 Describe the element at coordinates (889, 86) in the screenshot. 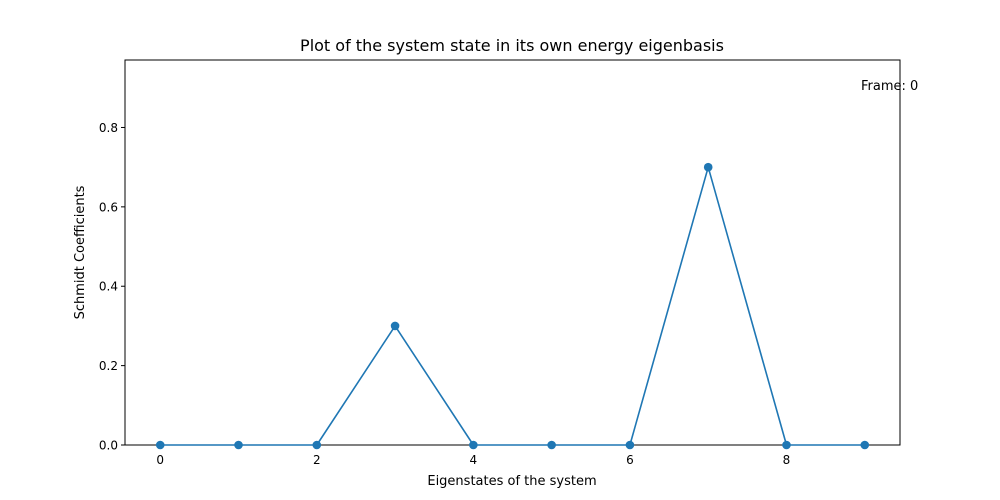

I see `frame-annotation: Frame: 0` at that location.